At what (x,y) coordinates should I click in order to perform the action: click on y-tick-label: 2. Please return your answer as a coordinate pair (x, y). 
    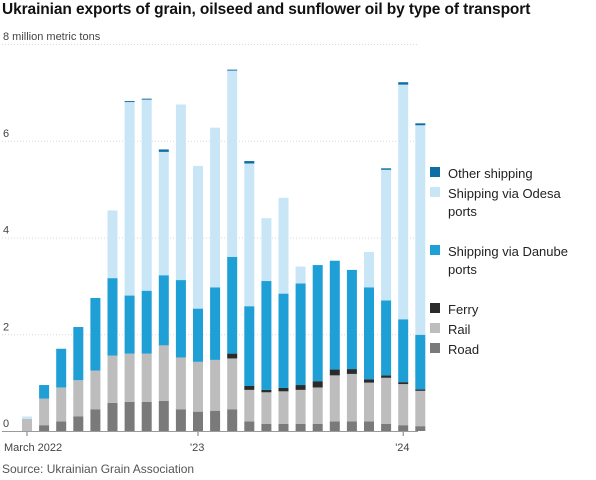
    Looking at the image, I should click on (6, 327).